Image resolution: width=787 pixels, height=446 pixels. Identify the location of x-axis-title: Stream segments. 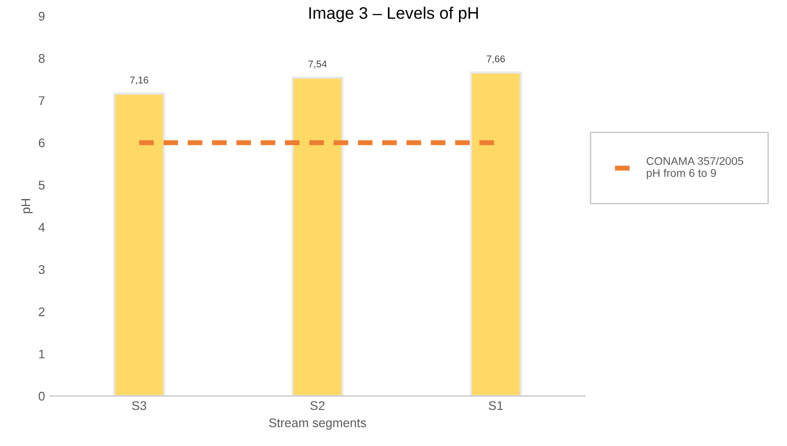
(317, 424).